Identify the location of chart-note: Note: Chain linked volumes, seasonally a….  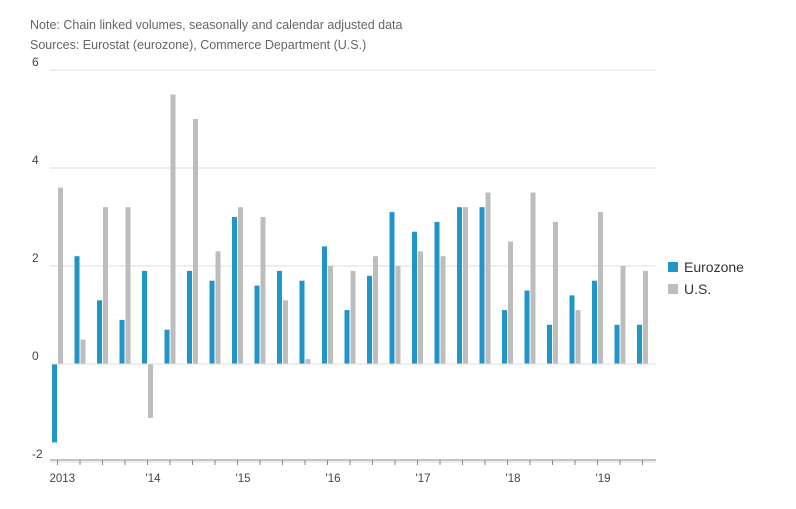
(216, 25).